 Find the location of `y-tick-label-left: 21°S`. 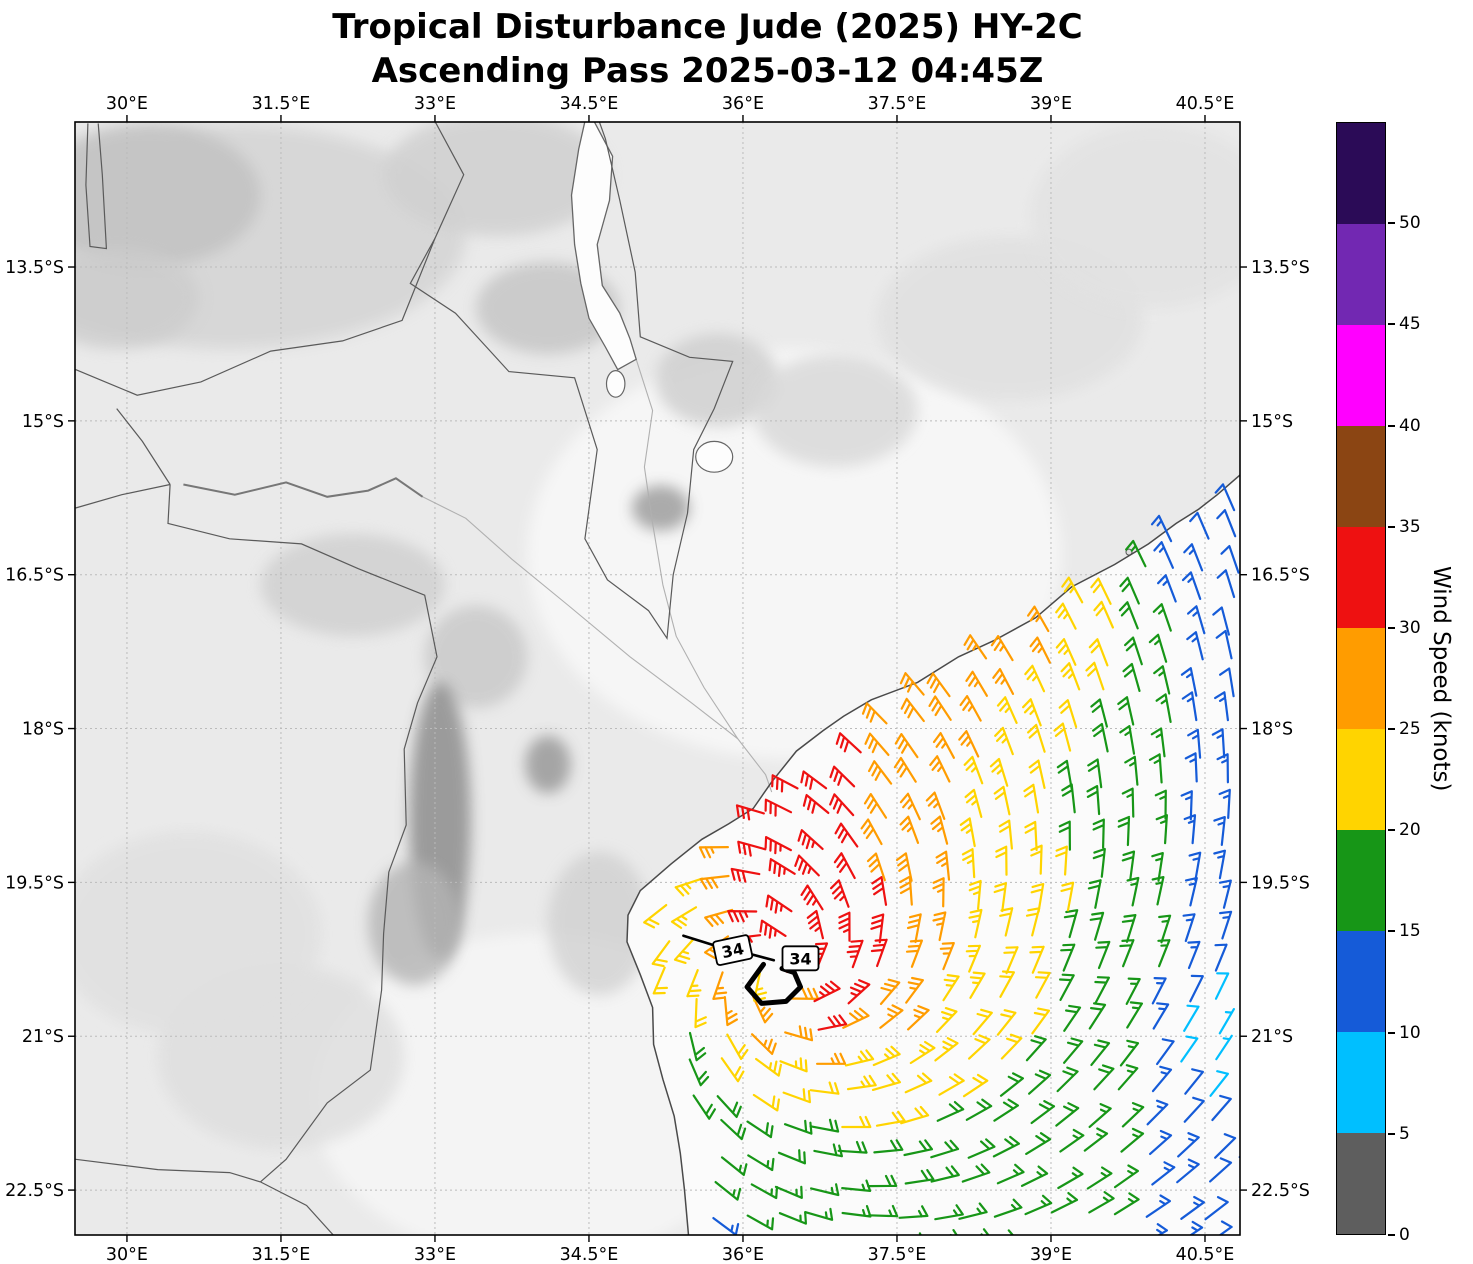

y-tick-label-left: 21°S is located at coordinates (43, 1037).